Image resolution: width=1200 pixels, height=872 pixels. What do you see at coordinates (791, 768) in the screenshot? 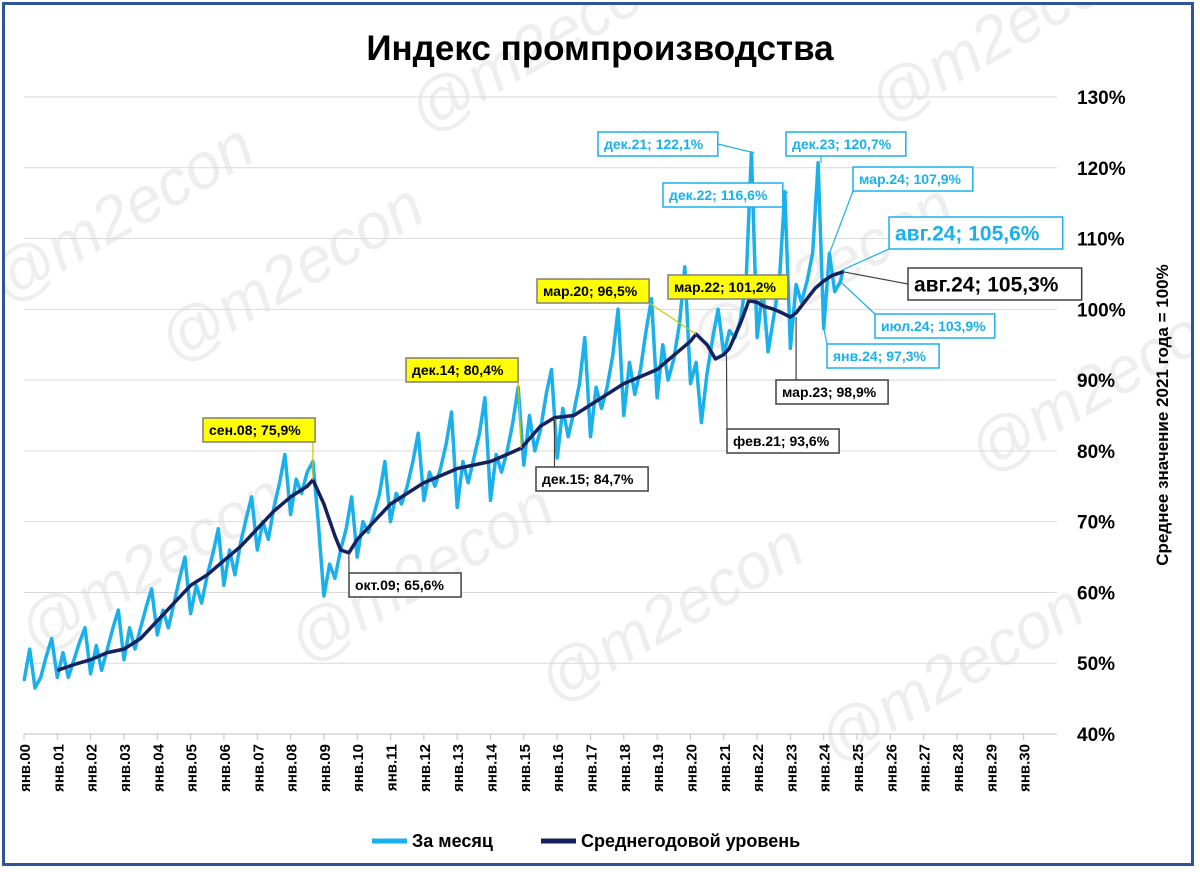
I see `x-tick-label: янв.23` at bounding box center [791, 768].